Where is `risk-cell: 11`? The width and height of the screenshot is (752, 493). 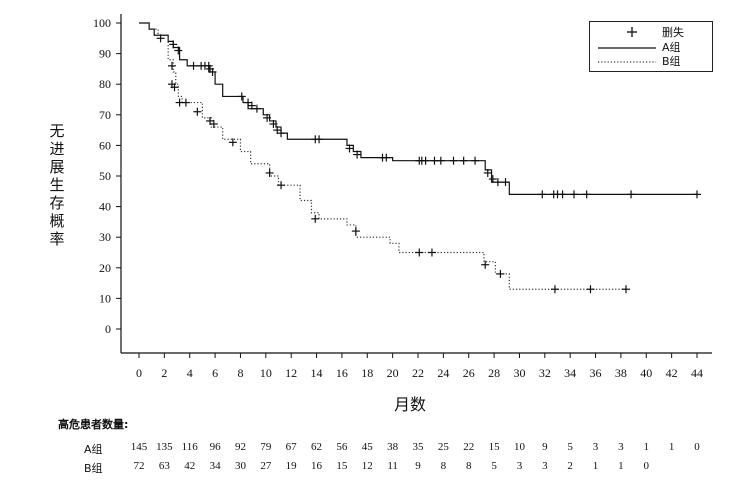 risk-cell: 11 is located at coordinates (392, 466).